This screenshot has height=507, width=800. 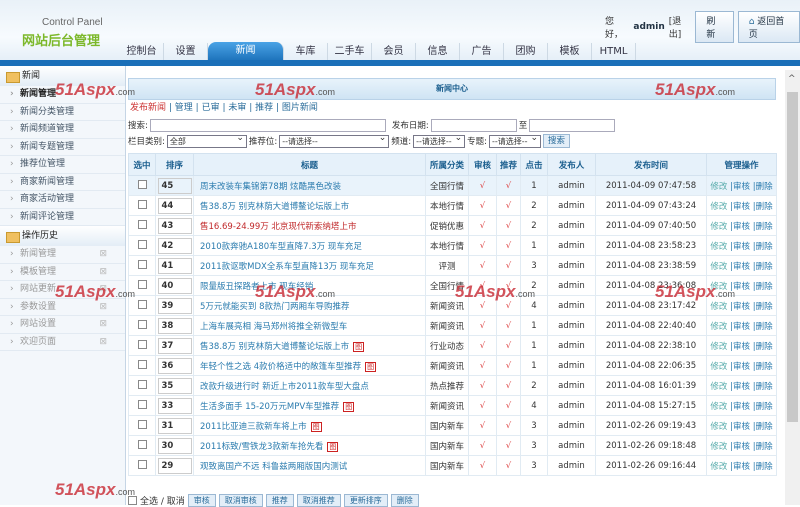 What do you see at coordinates (267, 125) in the screenshot?
I see `search-input` at bounding box center [267, 125].